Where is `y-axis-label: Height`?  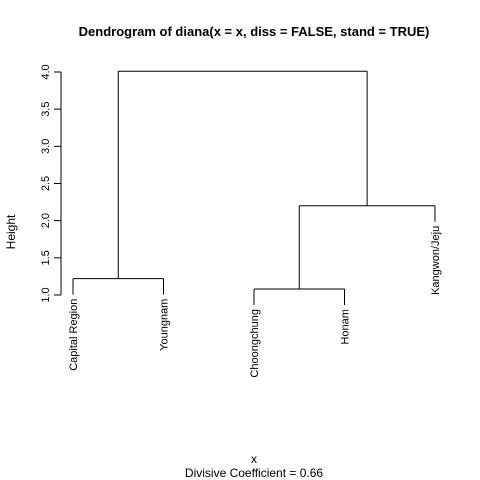
y-axis-label: Height is located at coordinates (11, 231).